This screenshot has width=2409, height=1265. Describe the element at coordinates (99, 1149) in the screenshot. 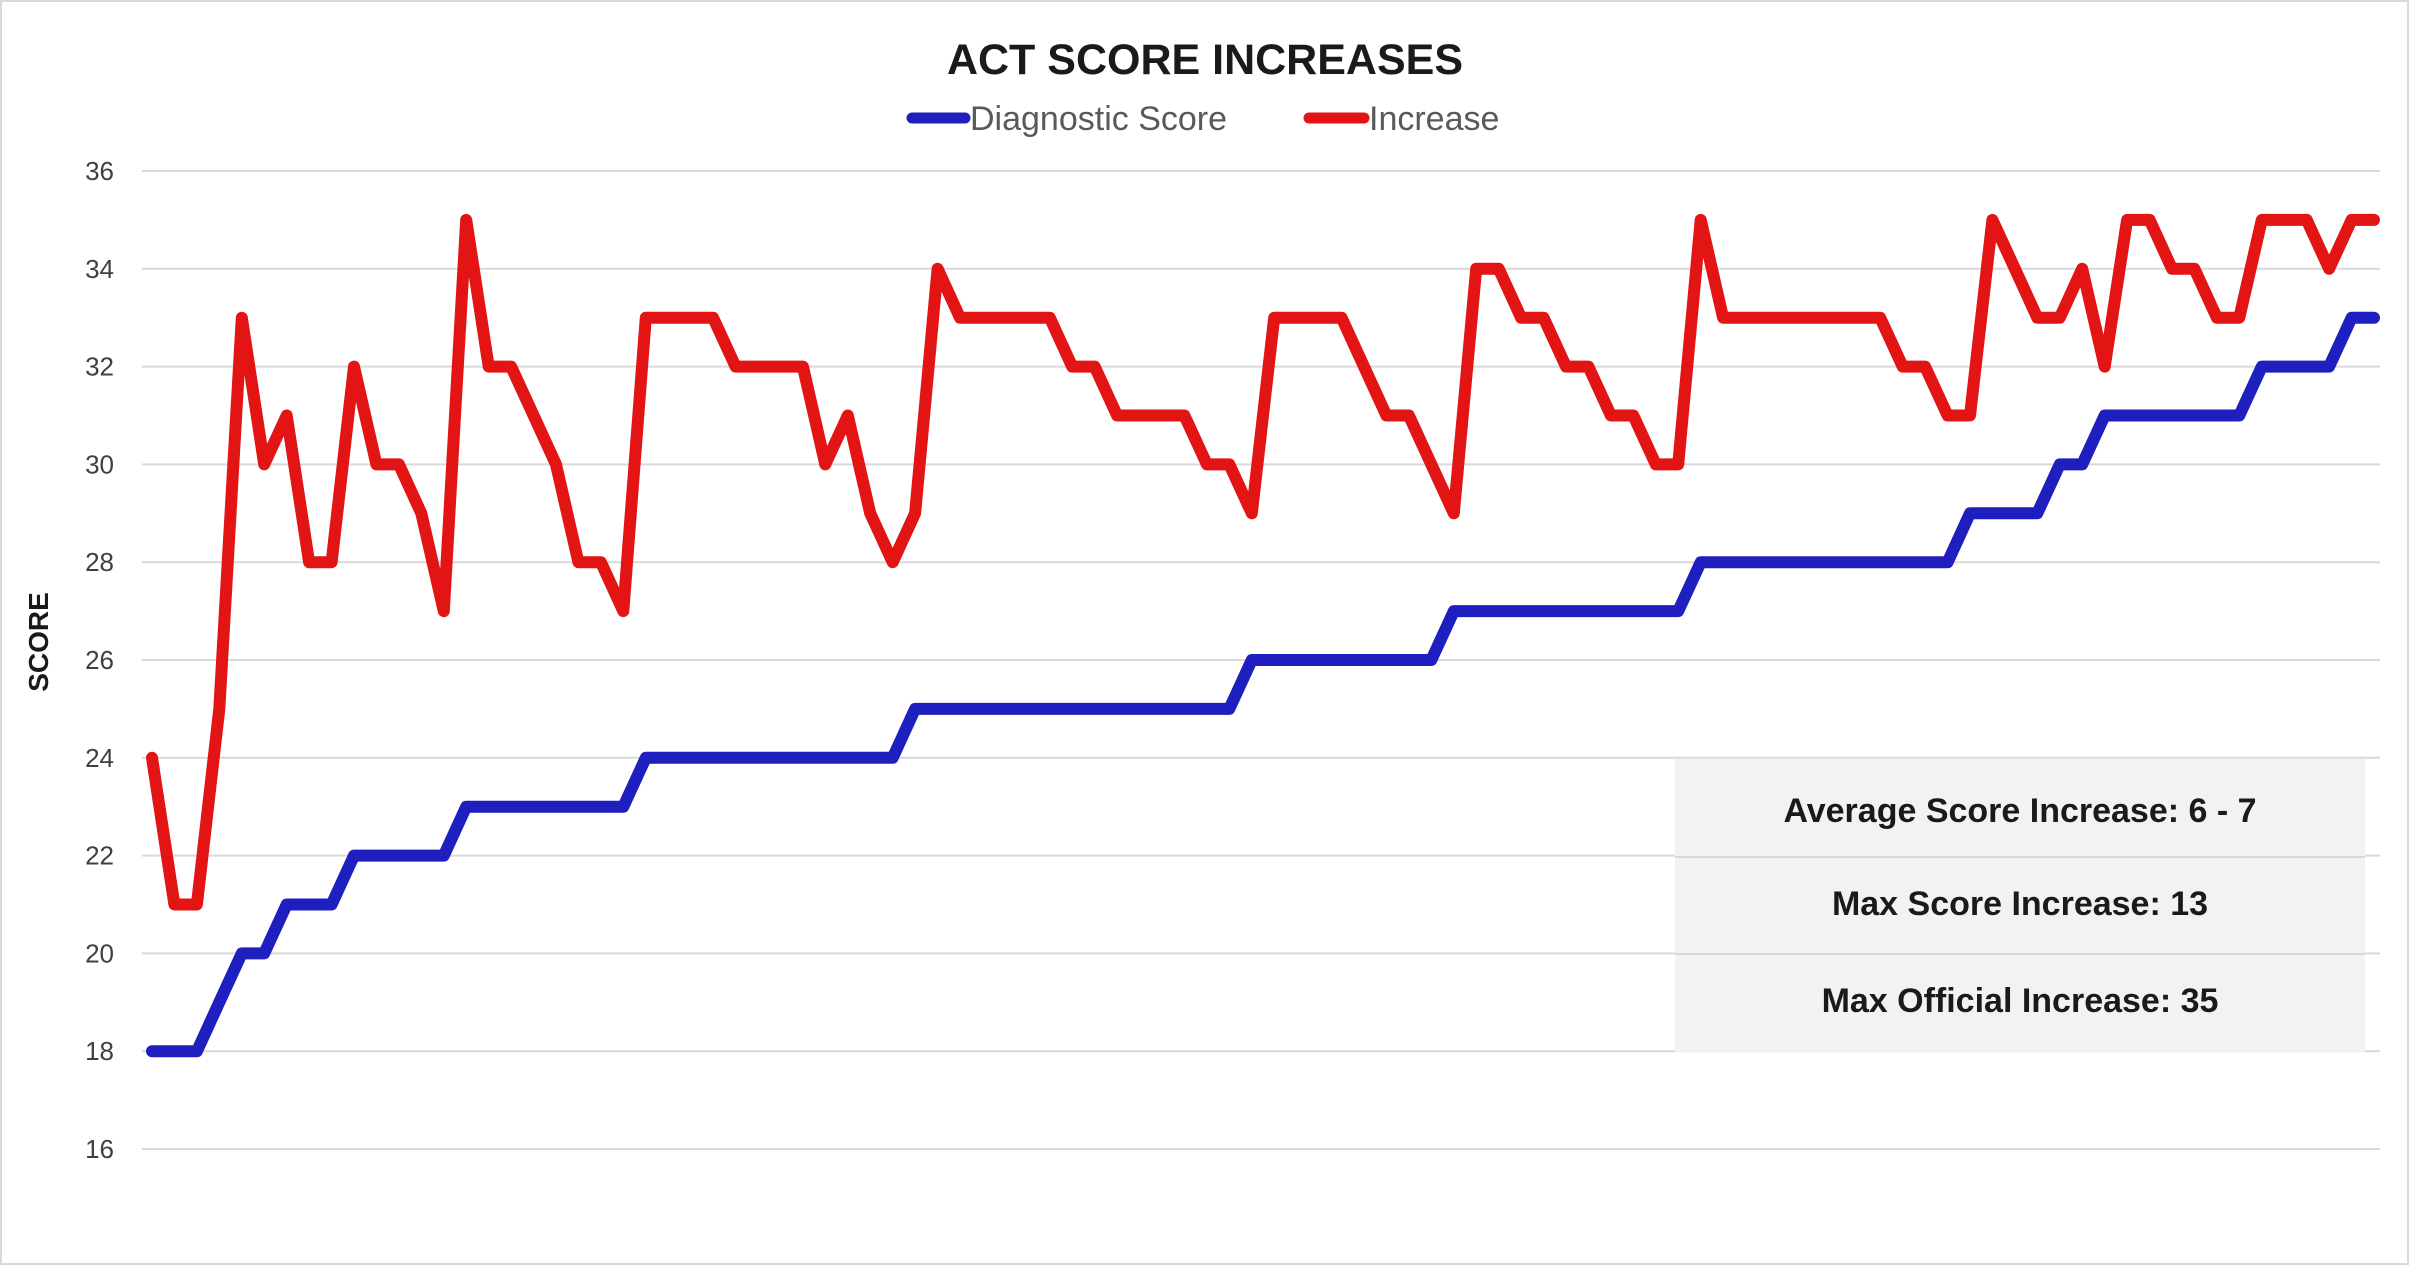

I see `y-tick-label: 16` at that location.